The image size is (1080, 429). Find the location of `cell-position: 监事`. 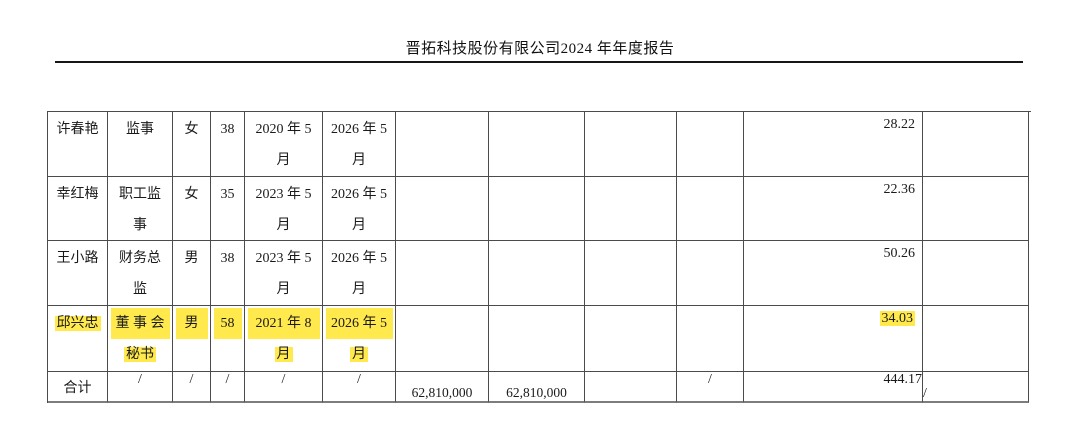

cell-position: 监事 is located at coordinates (140, 144).